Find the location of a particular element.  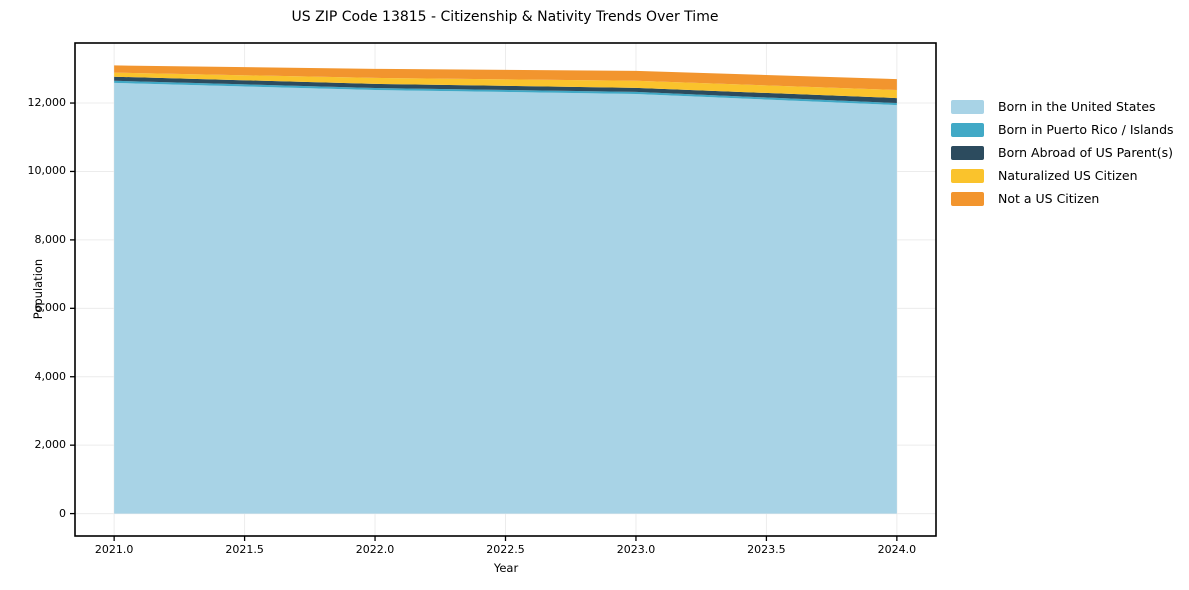

legend-item-born-in-the-united-states: Born in the United States is located at coordinates (1062, 107).